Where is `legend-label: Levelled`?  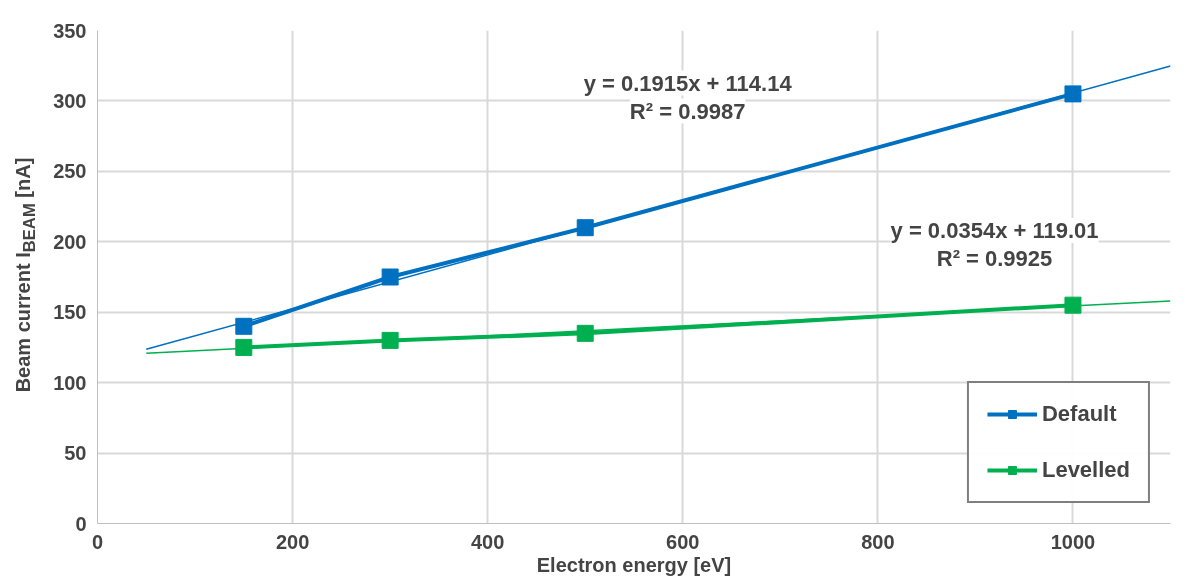 legend-label: Levelled is located at coordinates (1085, 470).